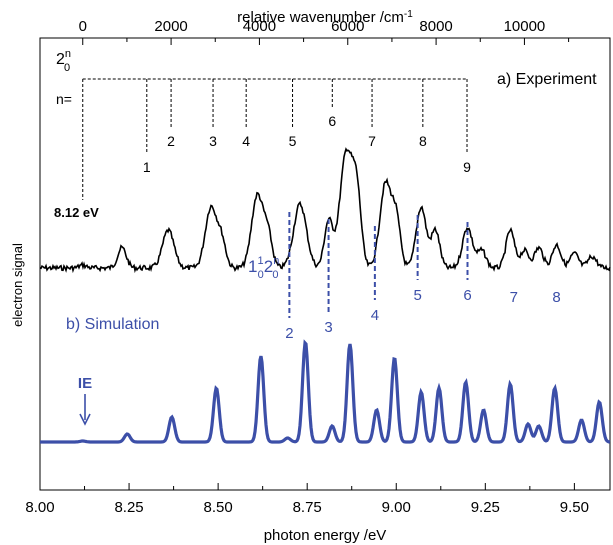 This screenshot has width=613, height=545. I want to click on top-axis-ticks: 0 2000 4000 6000 8000 10000, so click(324, 31).